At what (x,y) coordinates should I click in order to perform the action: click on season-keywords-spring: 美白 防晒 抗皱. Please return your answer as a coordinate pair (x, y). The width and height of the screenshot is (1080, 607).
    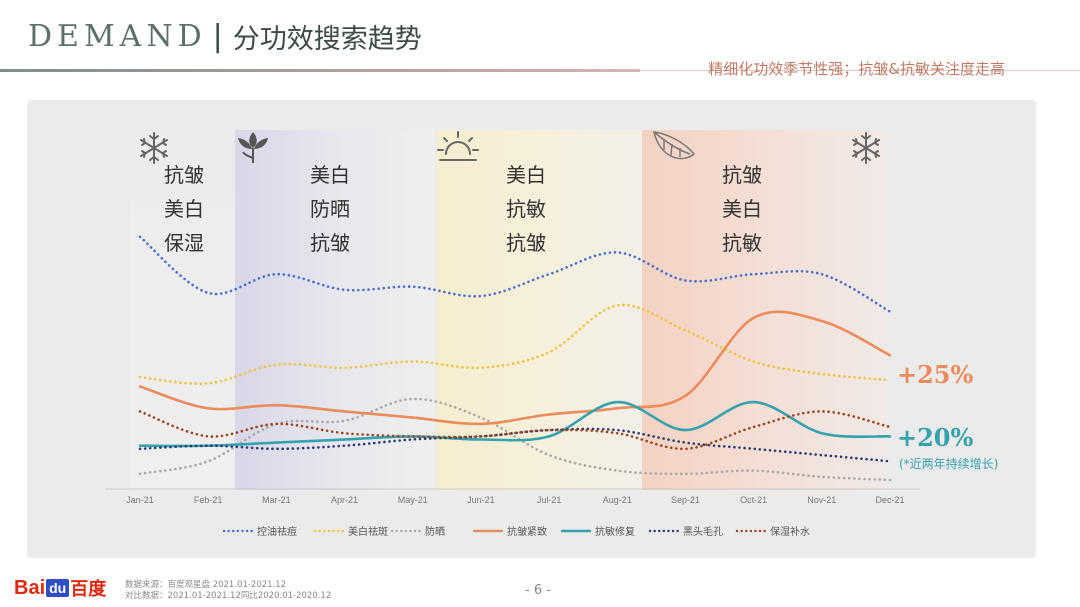
    Looking at the image, I should click on (330, 209).